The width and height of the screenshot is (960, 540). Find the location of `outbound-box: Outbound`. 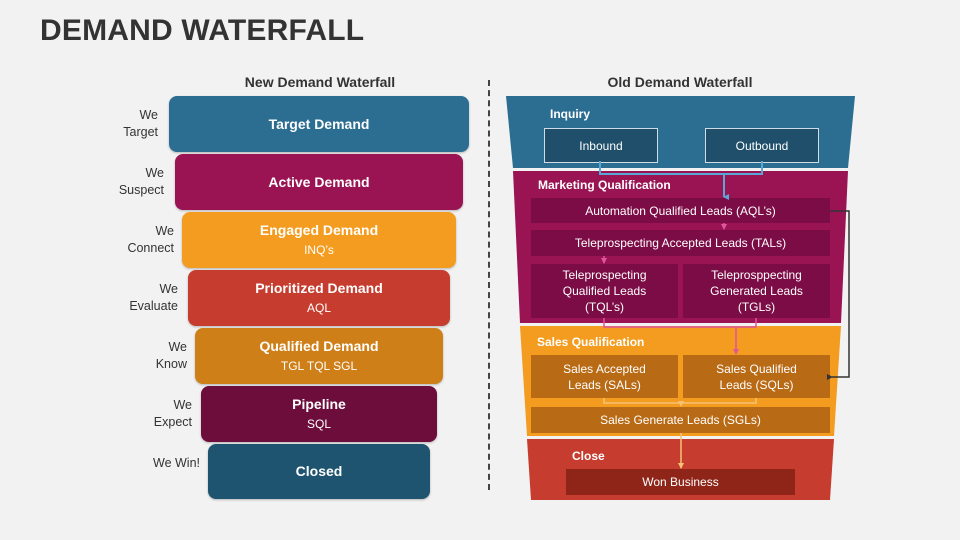

outbound-box: Outbound is located at coordinates (762, 145).